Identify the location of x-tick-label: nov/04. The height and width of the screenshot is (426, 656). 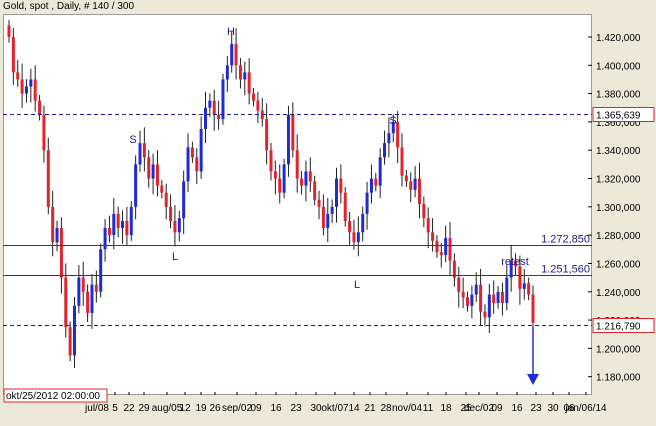
(407, 408).